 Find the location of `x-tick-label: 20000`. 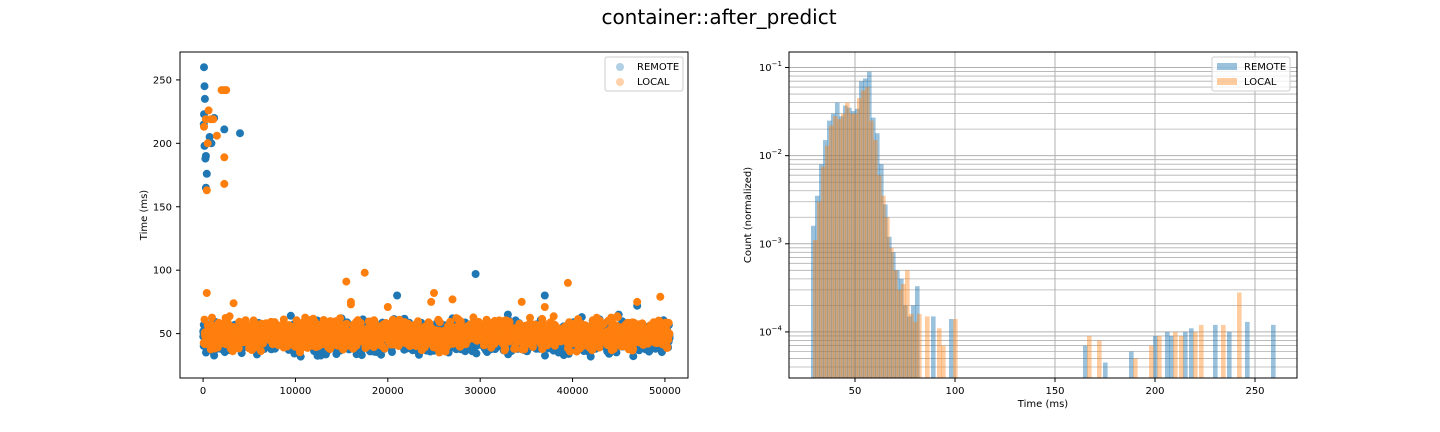

x-tick-label: 20000 is located at coordinates (388, 391).